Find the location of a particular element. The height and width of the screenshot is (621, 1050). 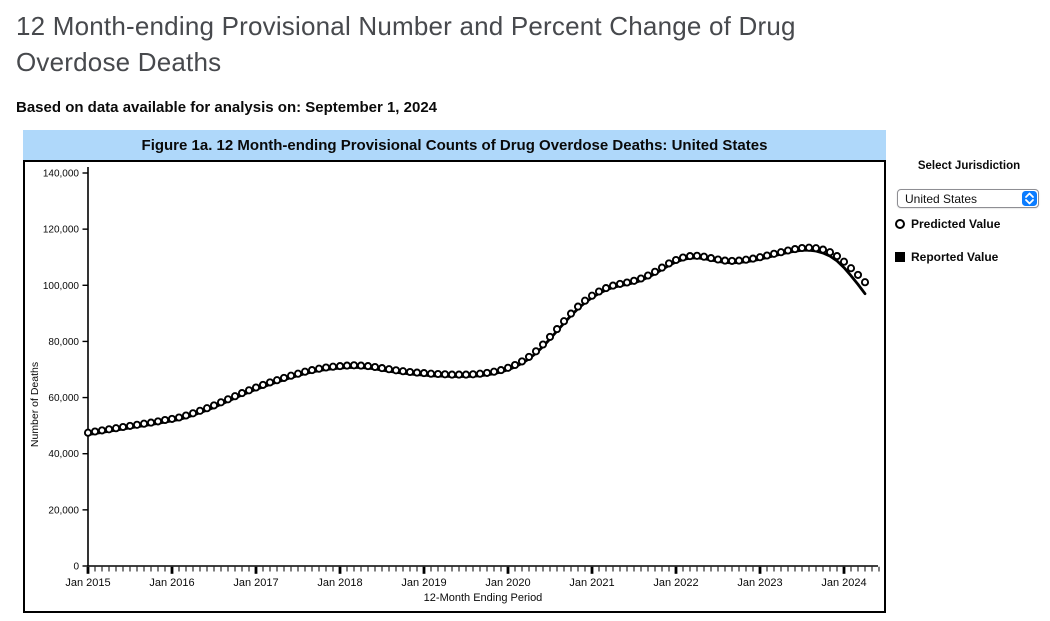

svg-text: 80,000 is located at coordinates (63, 342).